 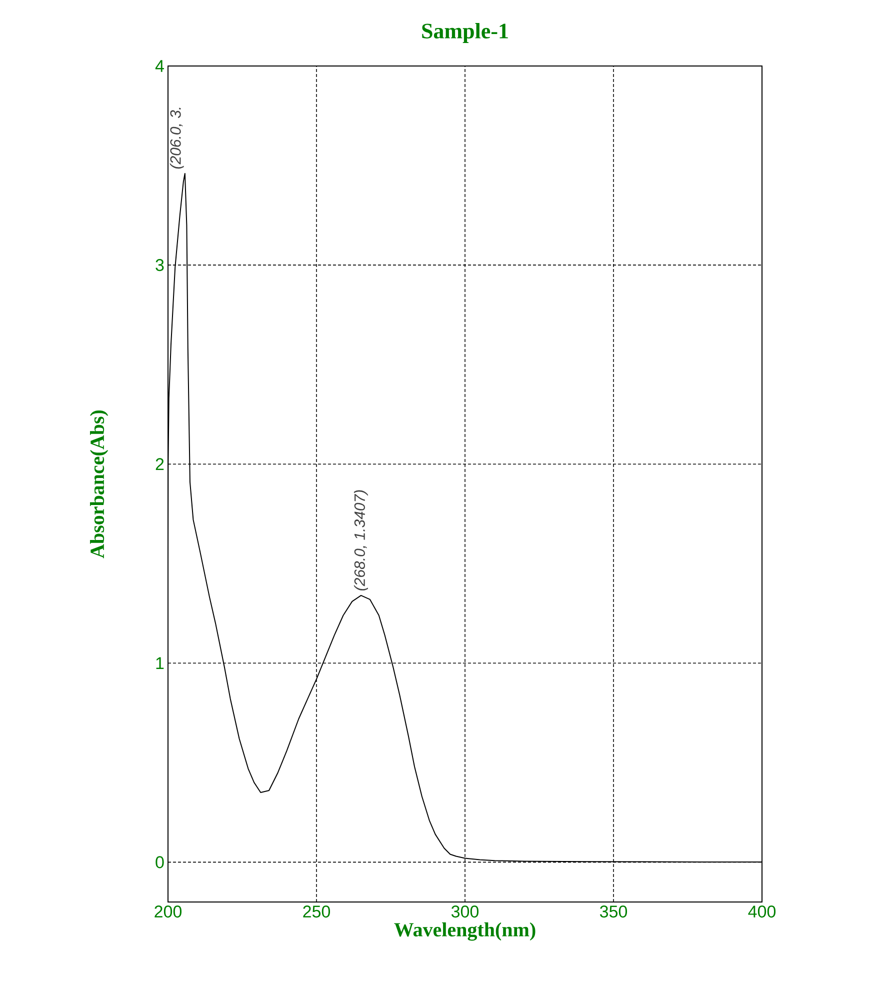 I want to click on x-tick-label: 350, so click(x=614, y=912).